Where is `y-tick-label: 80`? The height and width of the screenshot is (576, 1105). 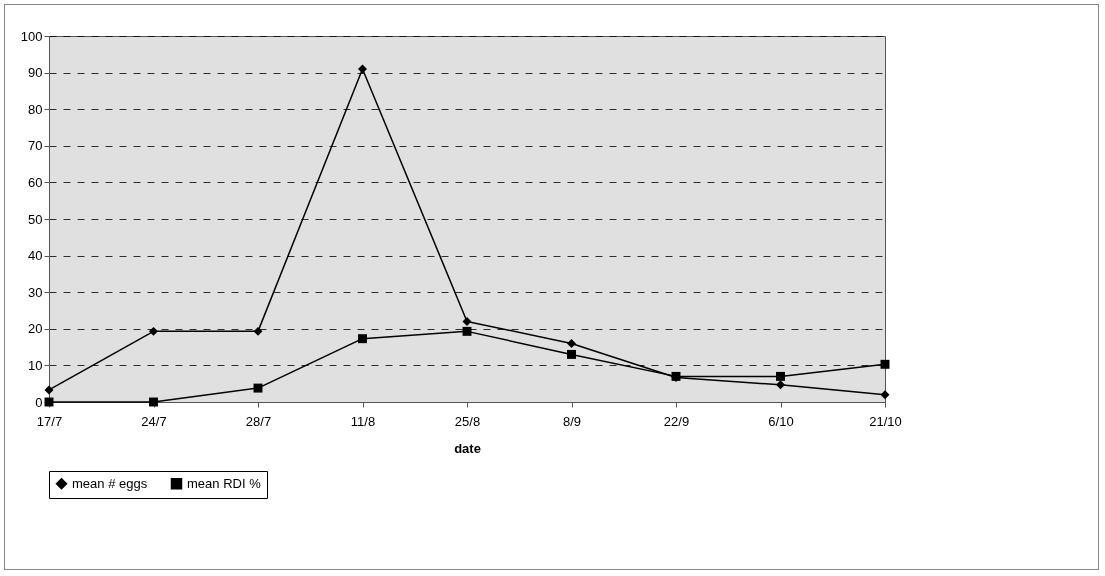 y-tick-label: 80 is located at coordinates (35, 109).